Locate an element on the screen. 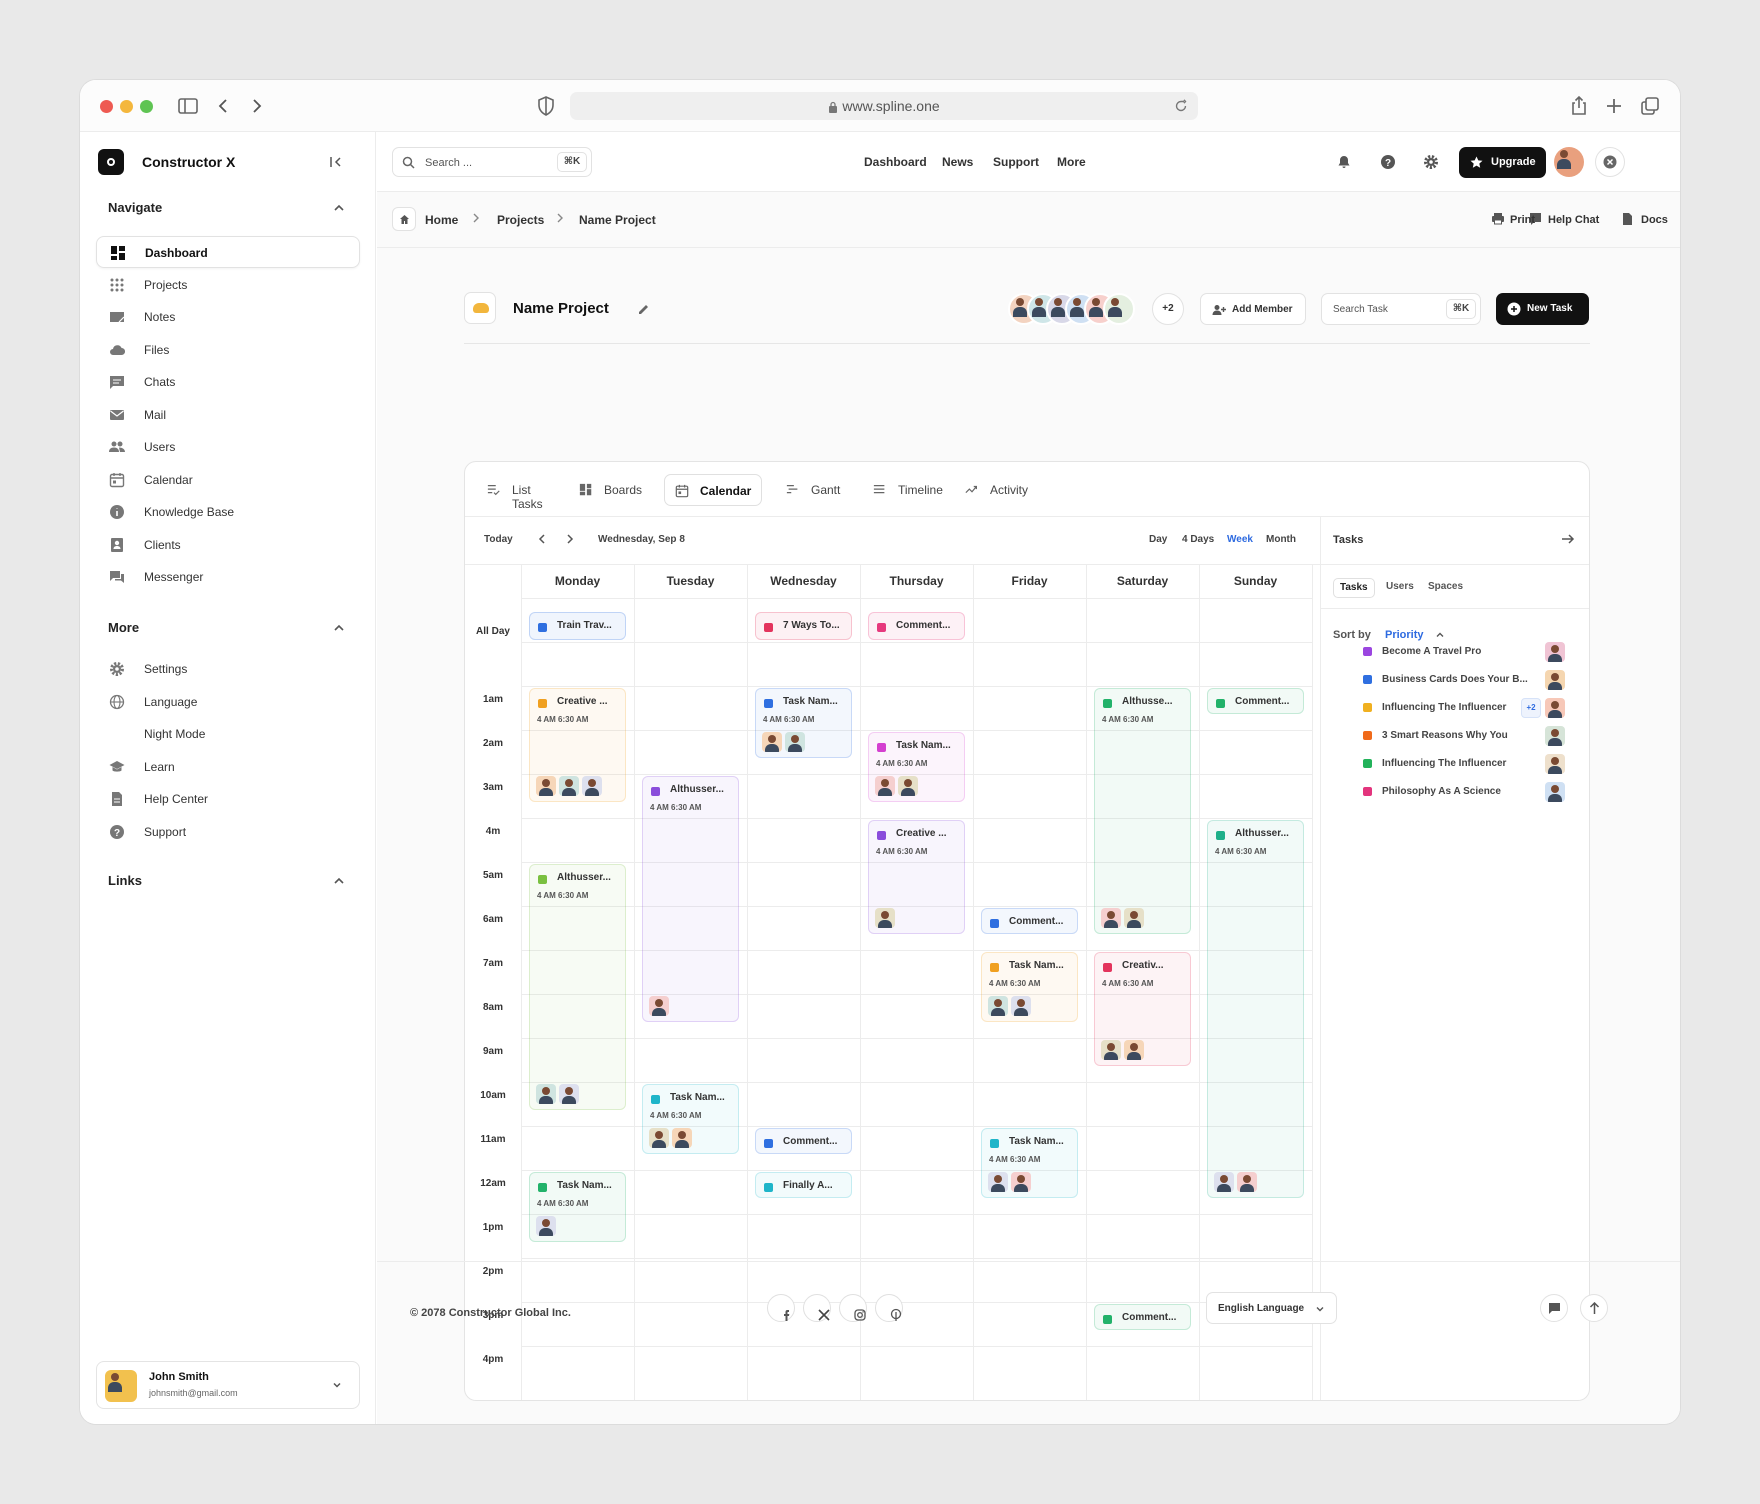  print-link: Print is located at coordinates (1523, 220).